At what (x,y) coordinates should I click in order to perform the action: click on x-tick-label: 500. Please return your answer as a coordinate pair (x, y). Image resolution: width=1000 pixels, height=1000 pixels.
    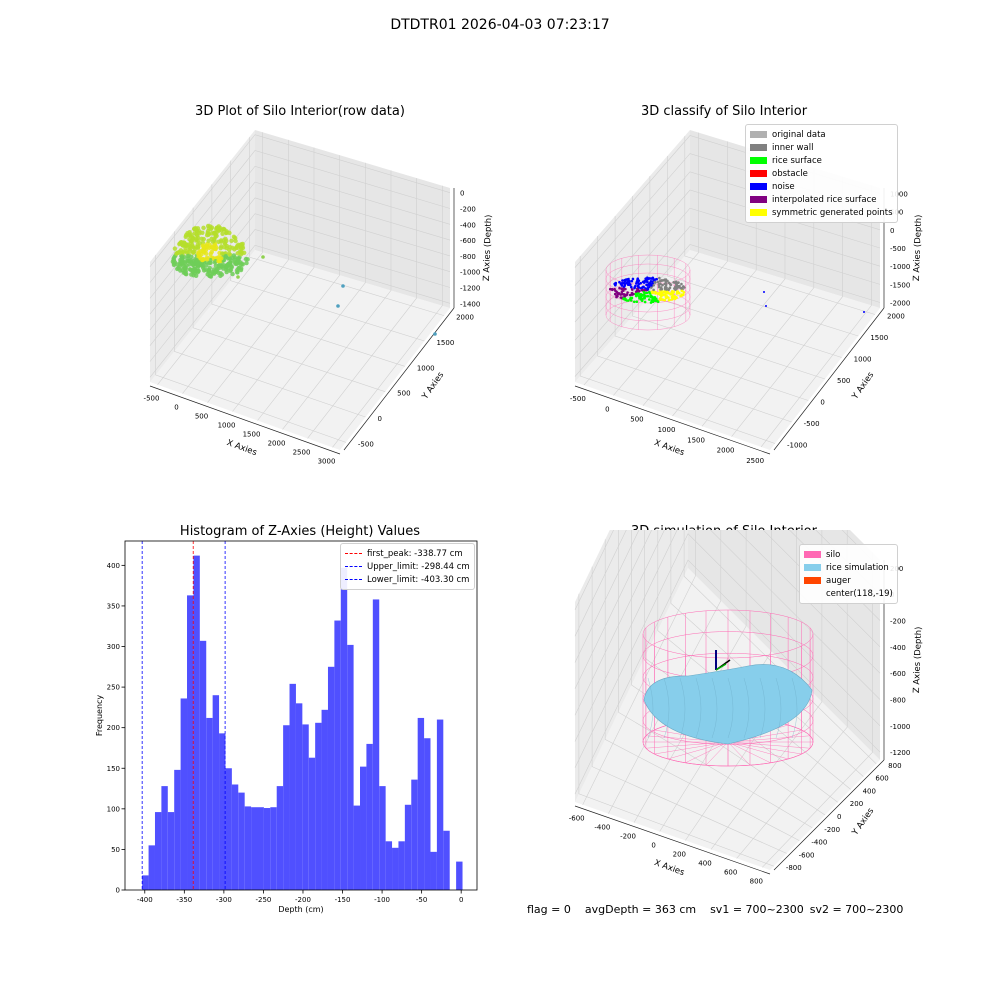
    Looking at the image, I should click on (201, 417).